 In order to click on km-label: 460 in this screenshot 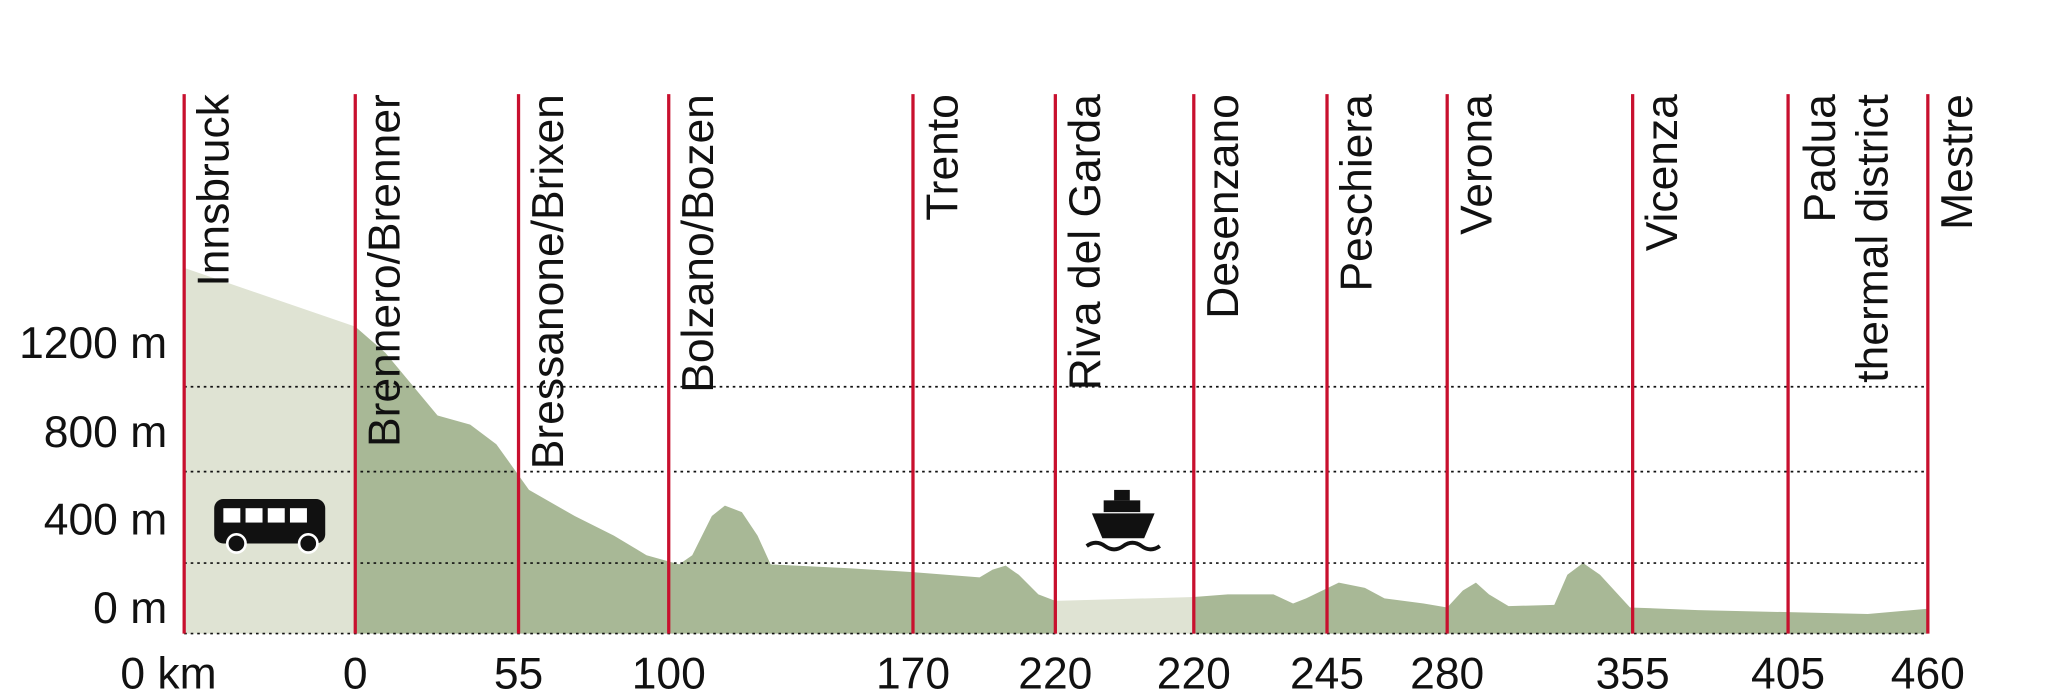, I will do `click(1928, 673)`.